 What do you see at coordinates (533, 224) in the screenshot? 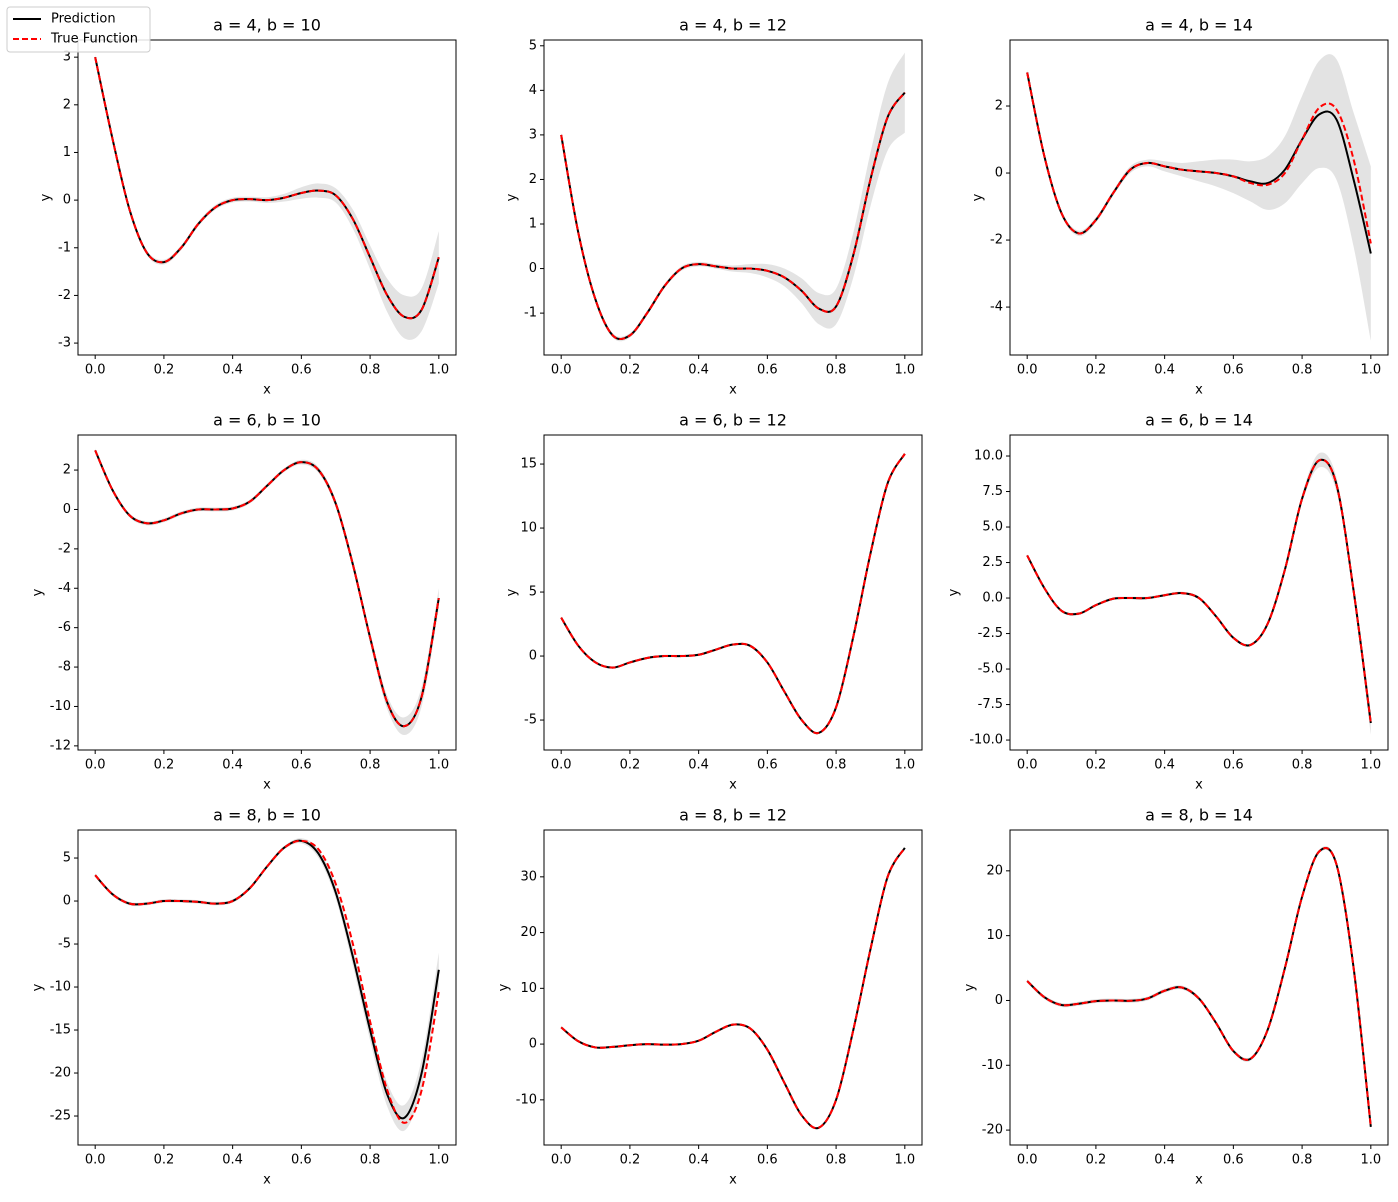
I see `y-tick-label: 1` at bounding box center [533, 224].